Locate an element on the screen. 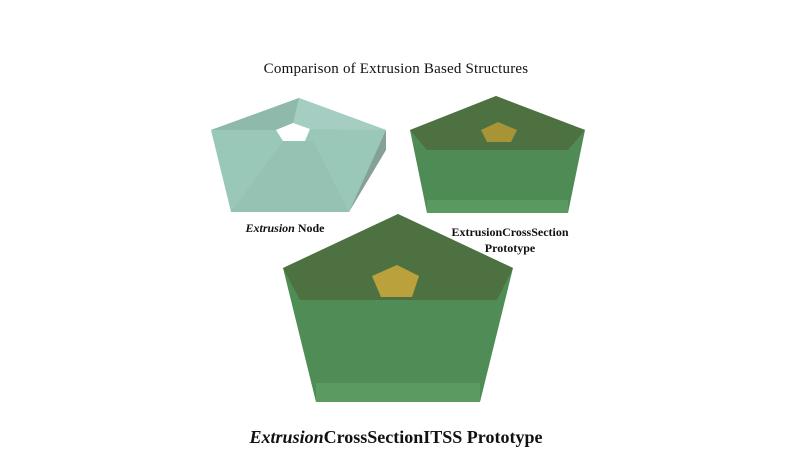 The height and width of the screenshot is (465, 792). node-hole is located at coordinates (293, 132).